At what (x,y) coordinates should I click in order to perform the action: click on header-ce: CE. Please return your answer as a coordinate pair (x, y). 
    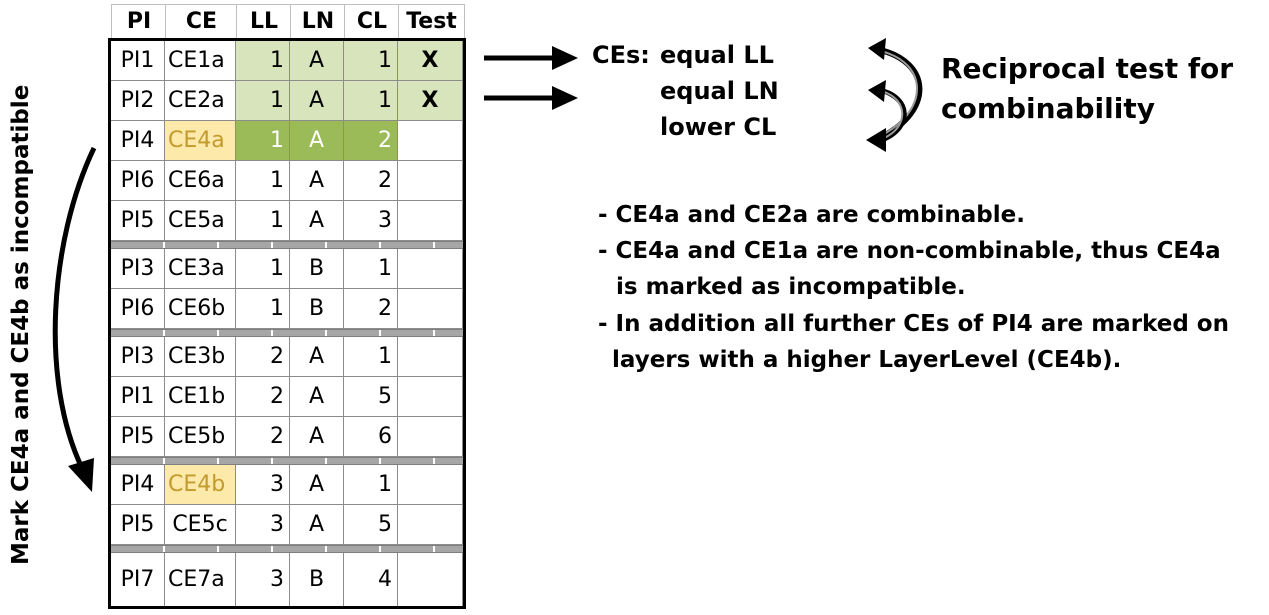
    Looking at the image, I should click on (201, 21).